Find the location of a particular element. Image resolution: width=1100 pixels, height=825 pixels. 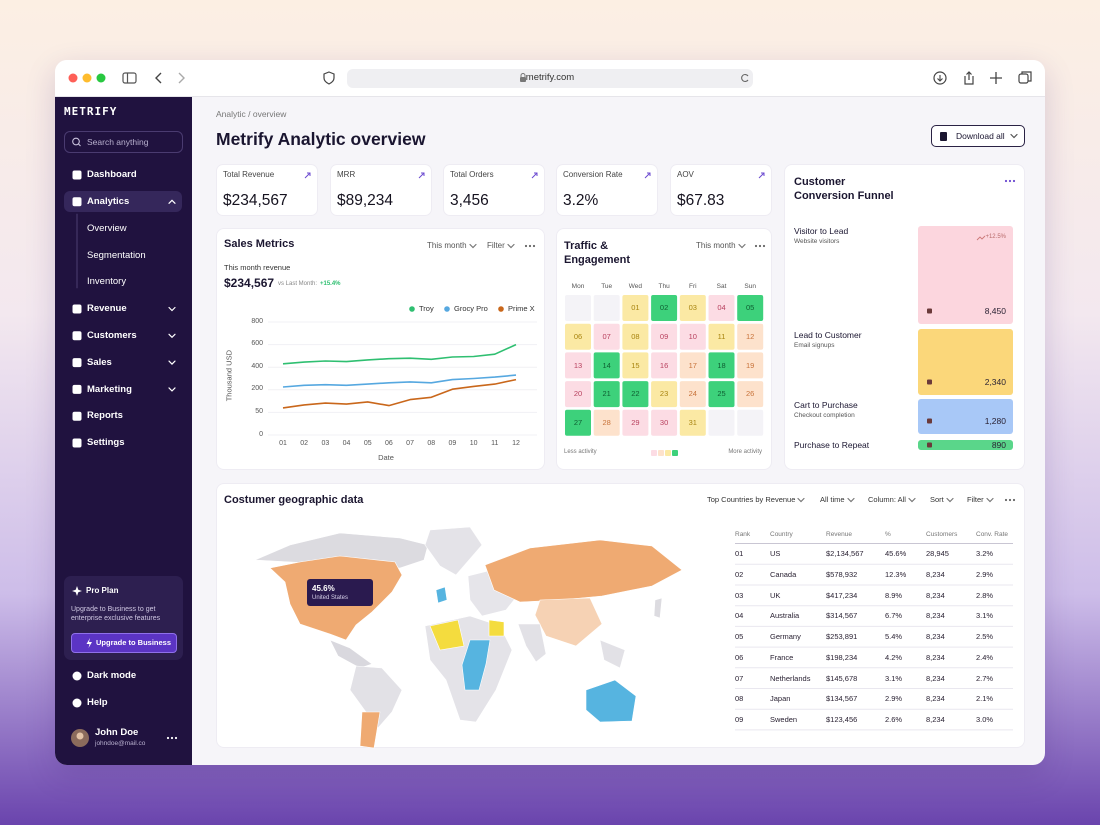

x-tick-label: 11 is located at coordinates (495, 443).